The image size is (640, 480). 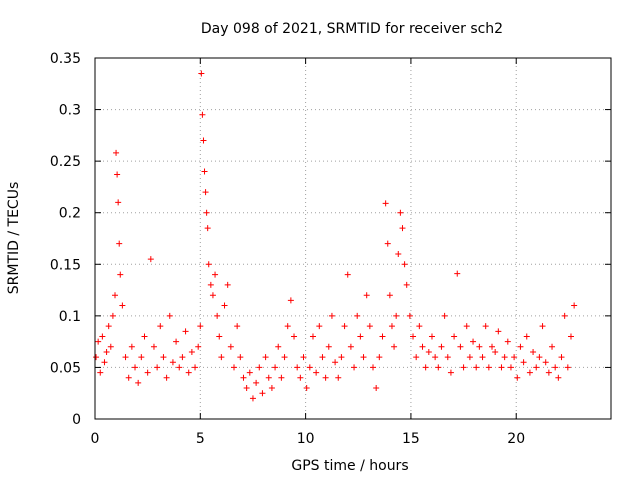 What do you see at coordinates (70, 214) in the screenshot?
I see `y-tick-label: 0.2` at bounding box center [70, 214].